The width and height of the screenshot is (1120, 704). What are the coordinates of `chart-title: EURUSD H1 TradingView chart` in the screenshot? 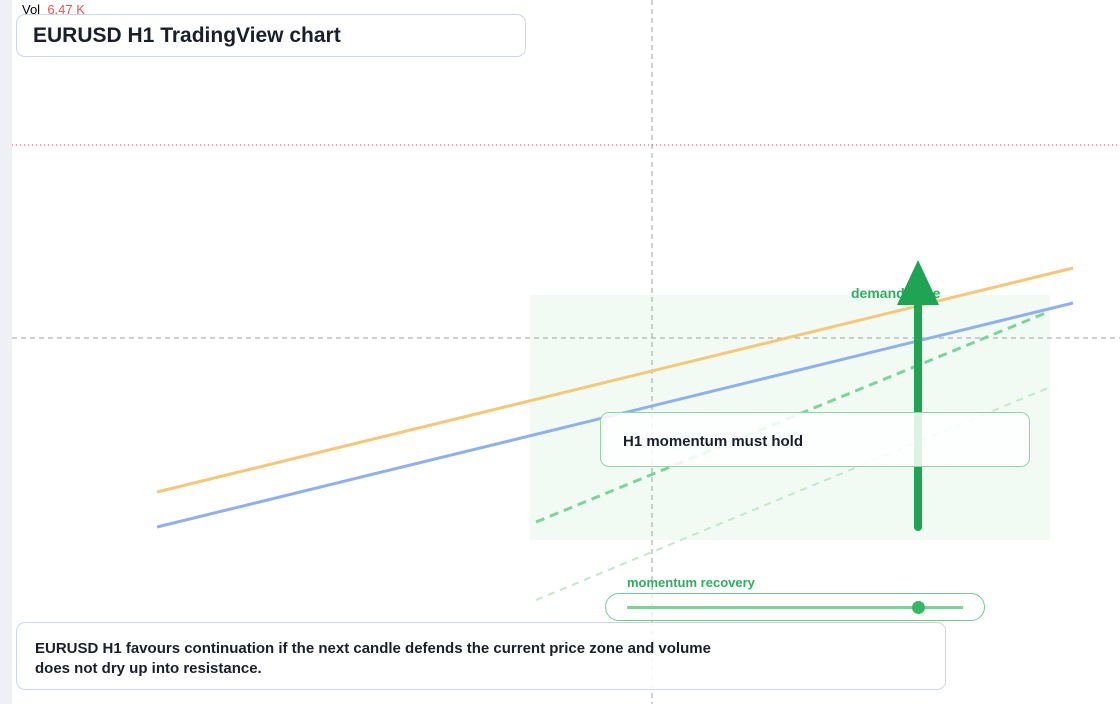 It's located at (187, 35).